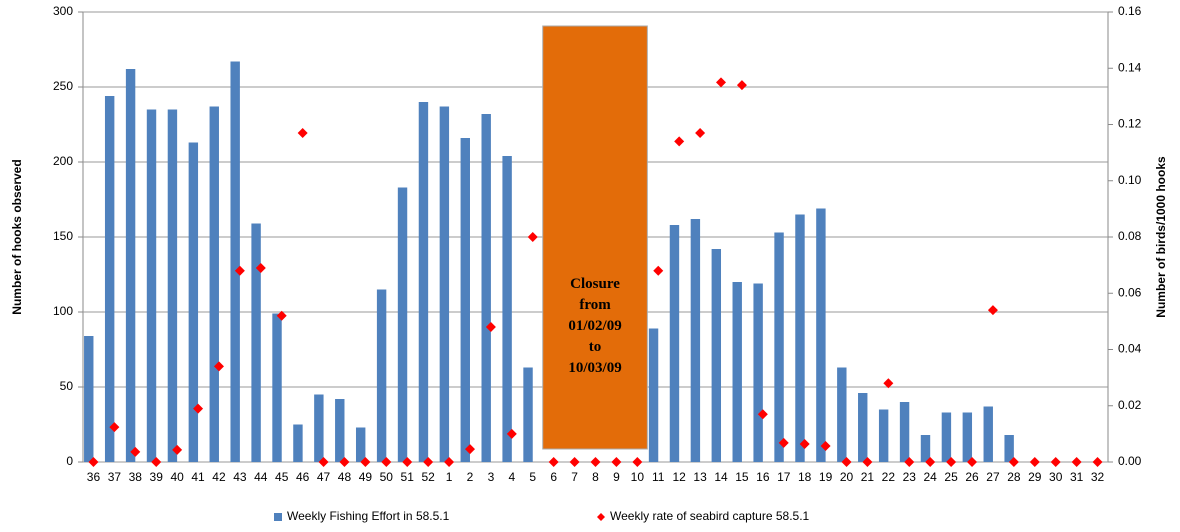  Describe the element at coordinates (993, 477) in the screenshot. I see `x-tick-label: 27` at that location.